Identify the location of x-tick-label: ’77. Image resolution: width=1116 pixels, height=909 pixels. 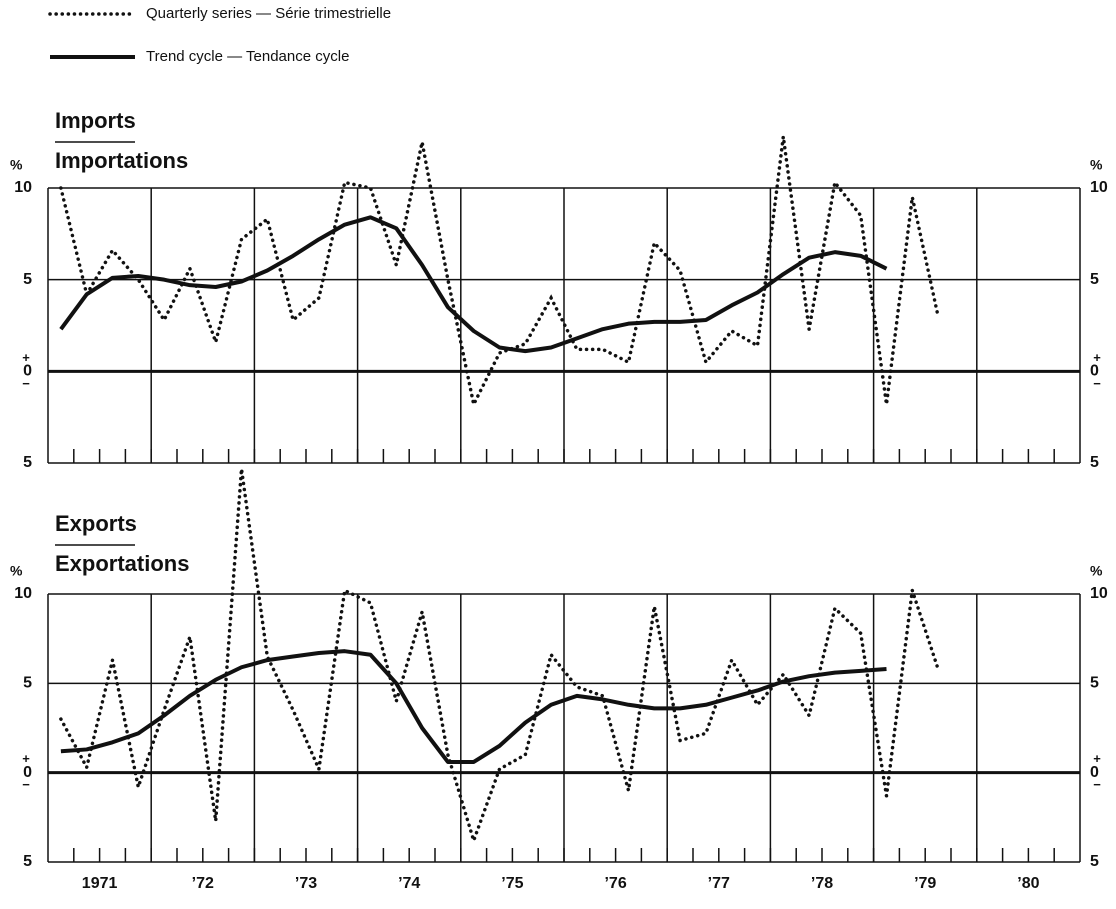
(719, 883).